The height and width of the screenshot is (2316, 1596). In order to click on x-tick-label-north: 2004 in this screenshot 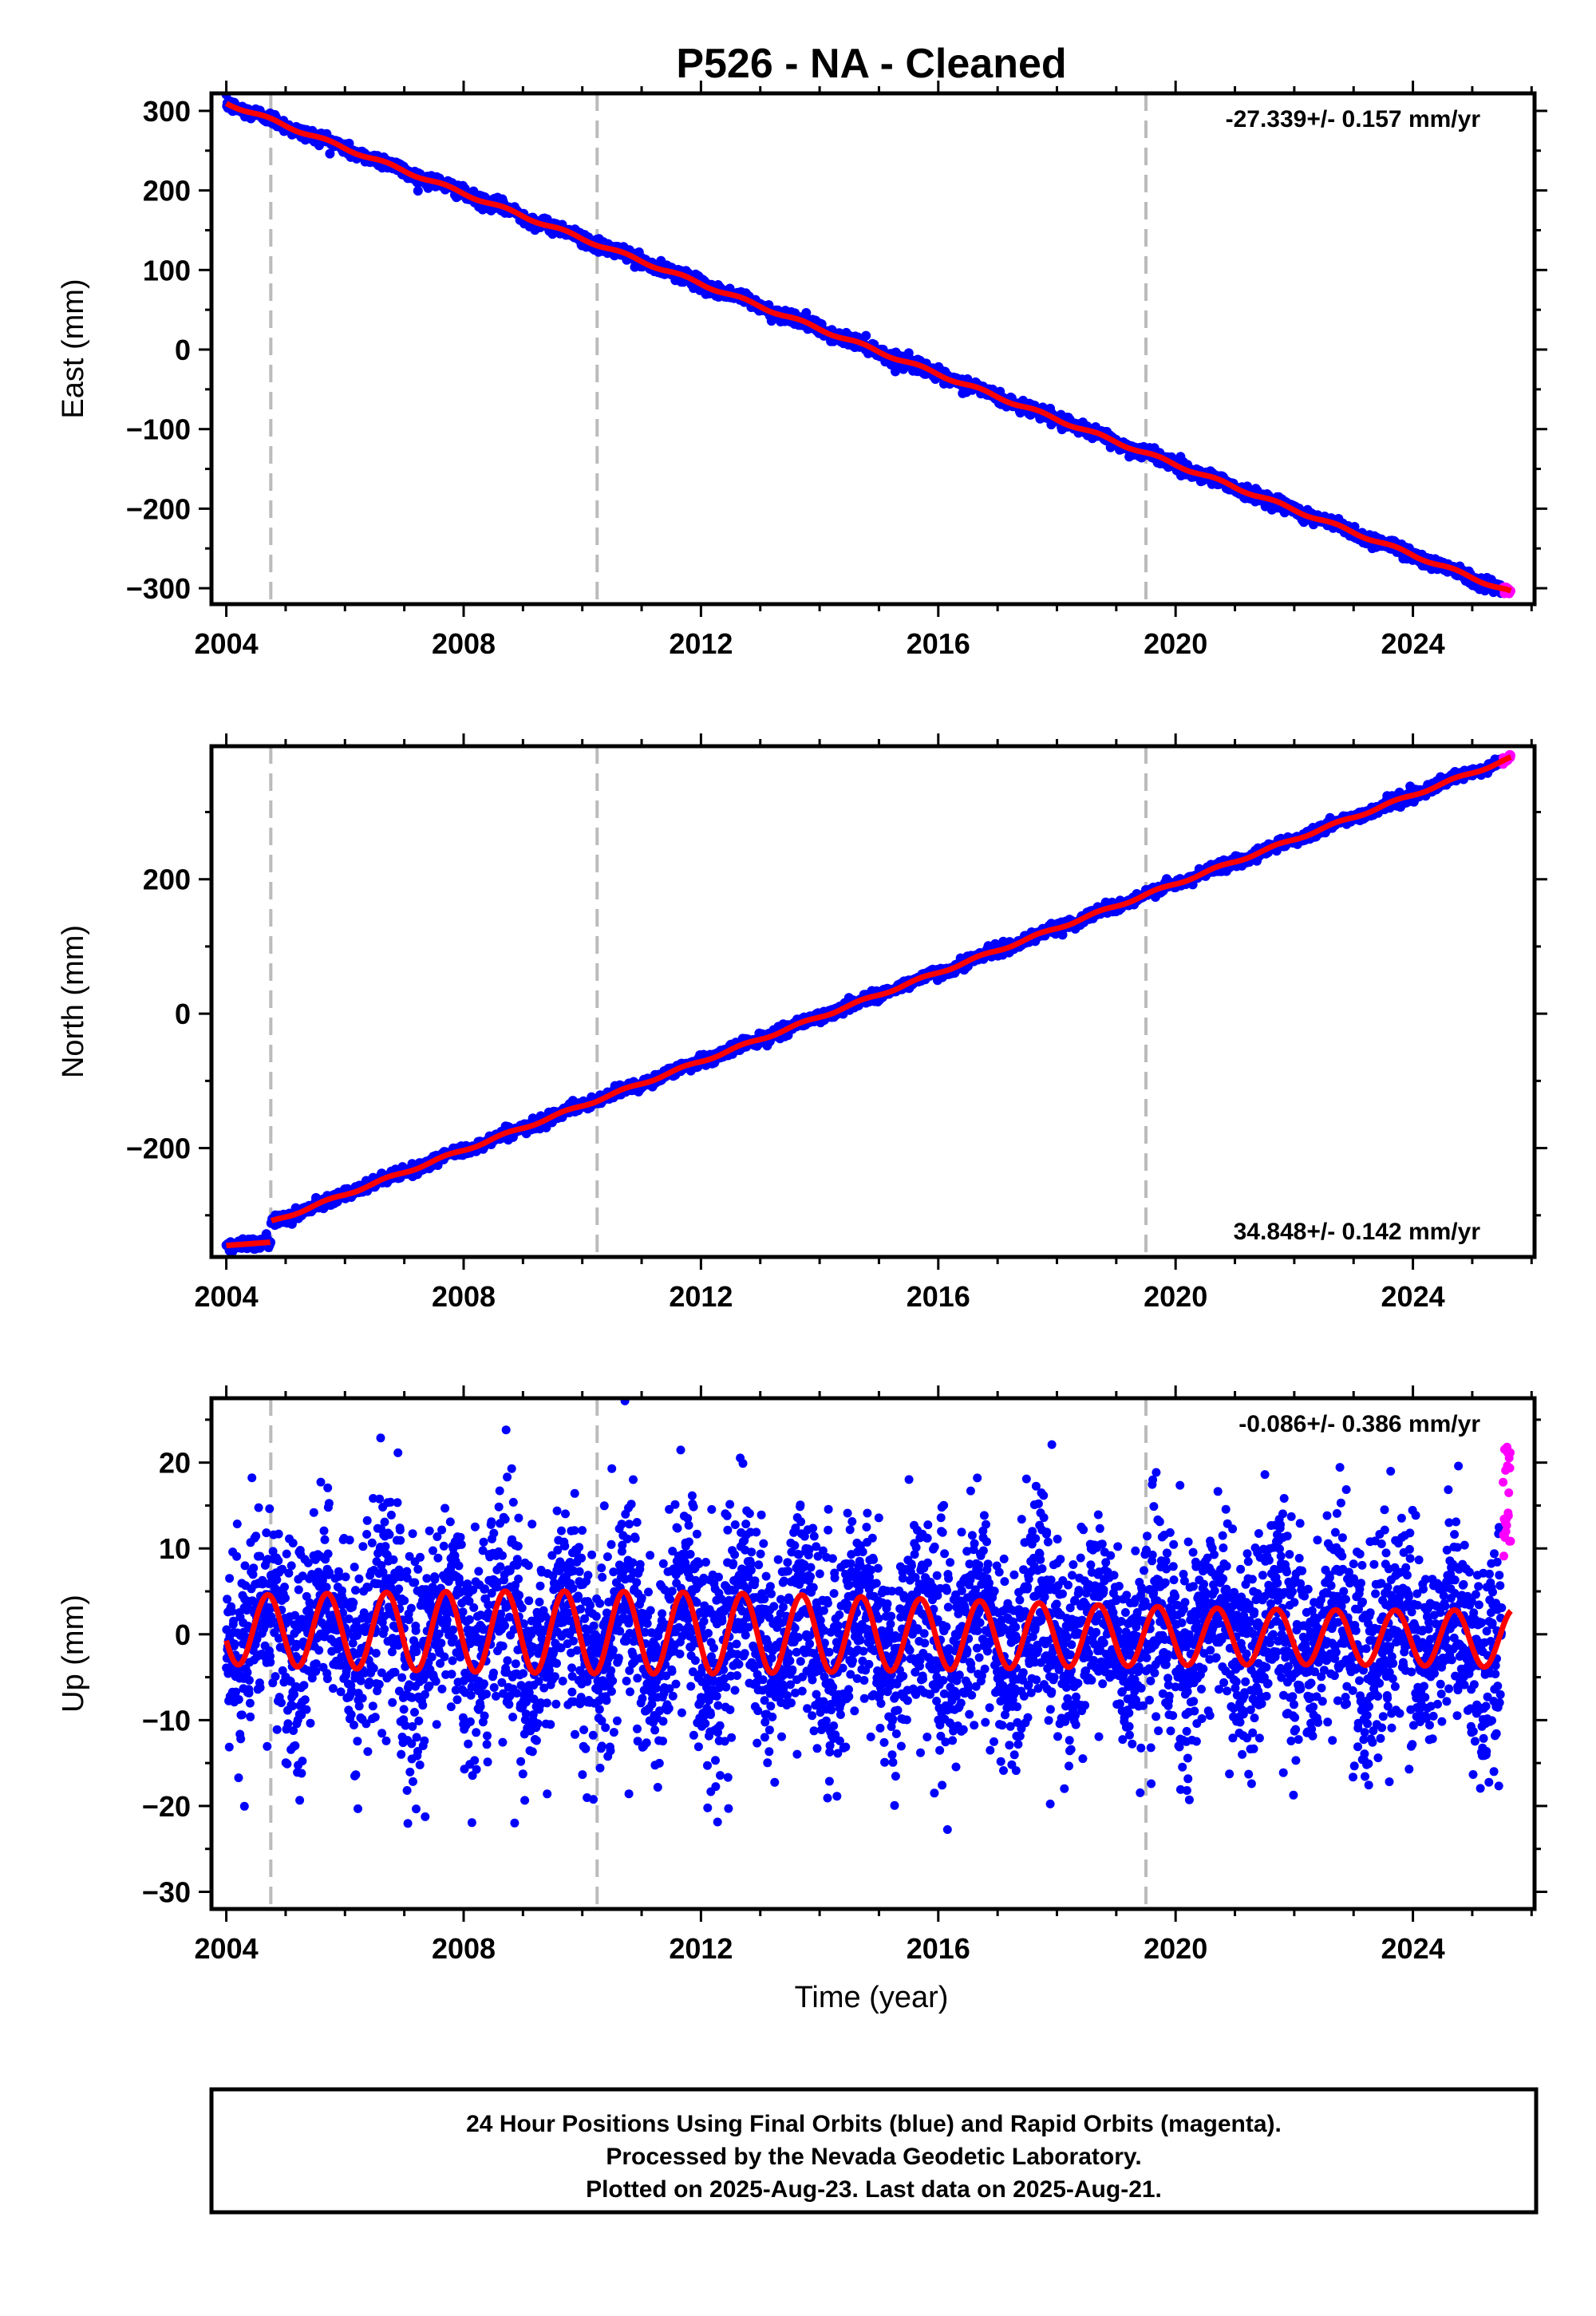, I will do `click(227, 1296)`.